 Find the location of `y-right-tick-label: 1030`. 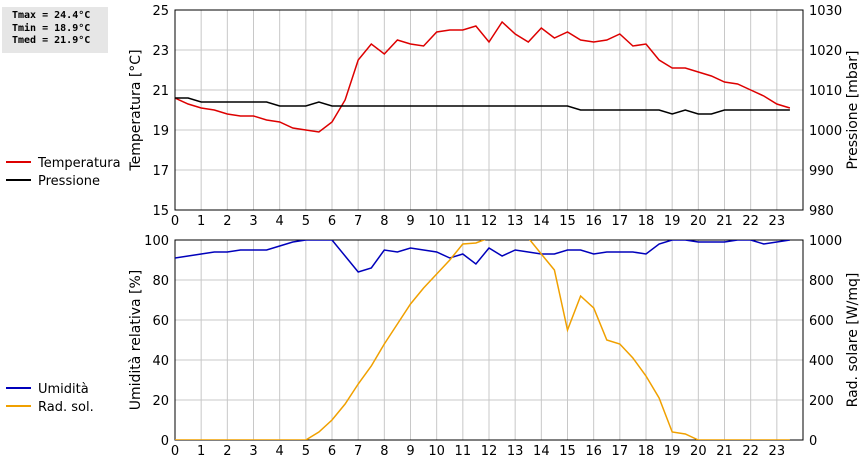

y-right-tick-label: 1030 is located at coordinates (825, 11).